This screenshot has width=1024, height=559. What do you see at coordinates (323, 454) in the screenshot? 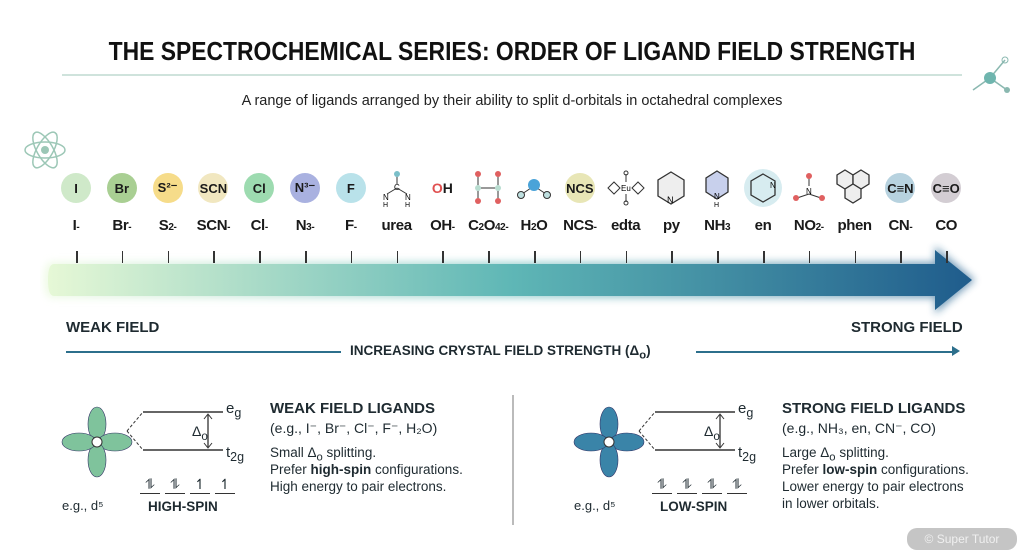
I see `description-line: Small Δo splitting.` at bounding box center [323, 454].